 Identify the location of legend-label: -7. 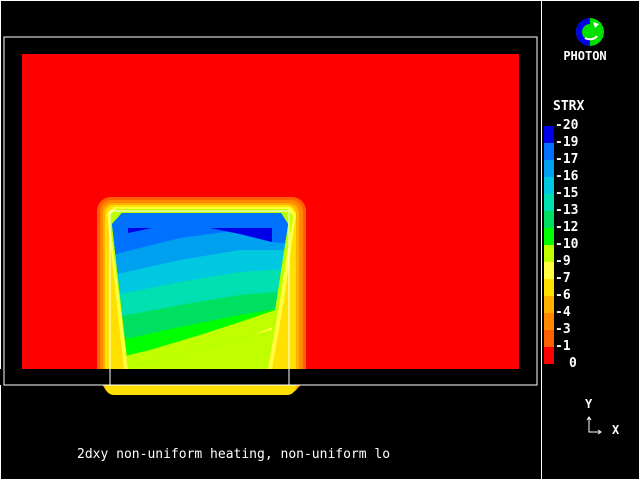
(563, 278).